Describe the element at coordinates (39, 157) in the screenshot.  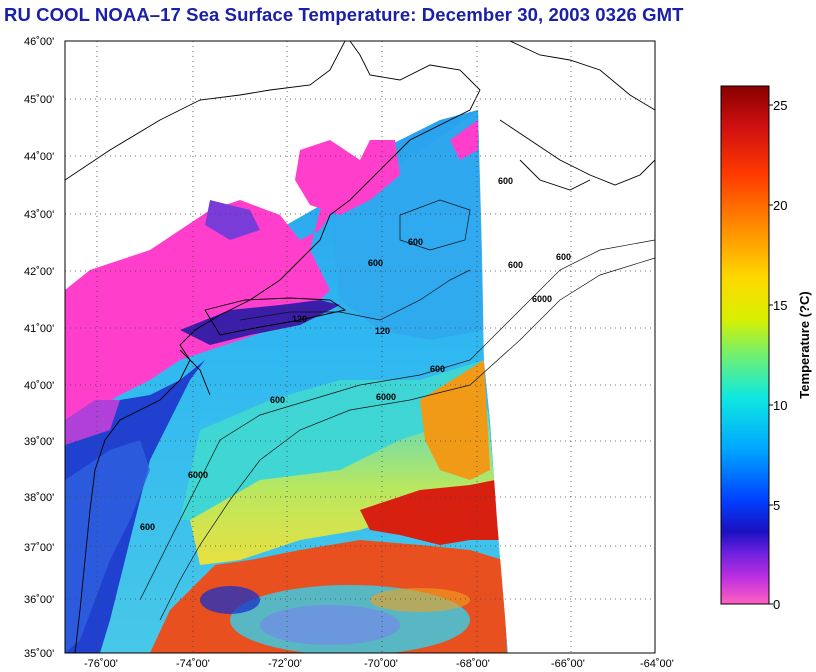
I see `lat-label: 44˚00'` at that location.